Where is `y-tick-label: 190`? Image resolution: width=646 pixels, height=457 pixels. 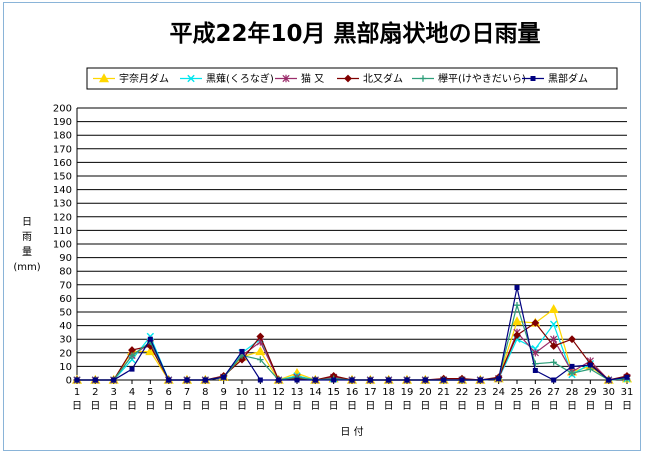
y-tick-label: 190 is located at coordinates (62, 122).